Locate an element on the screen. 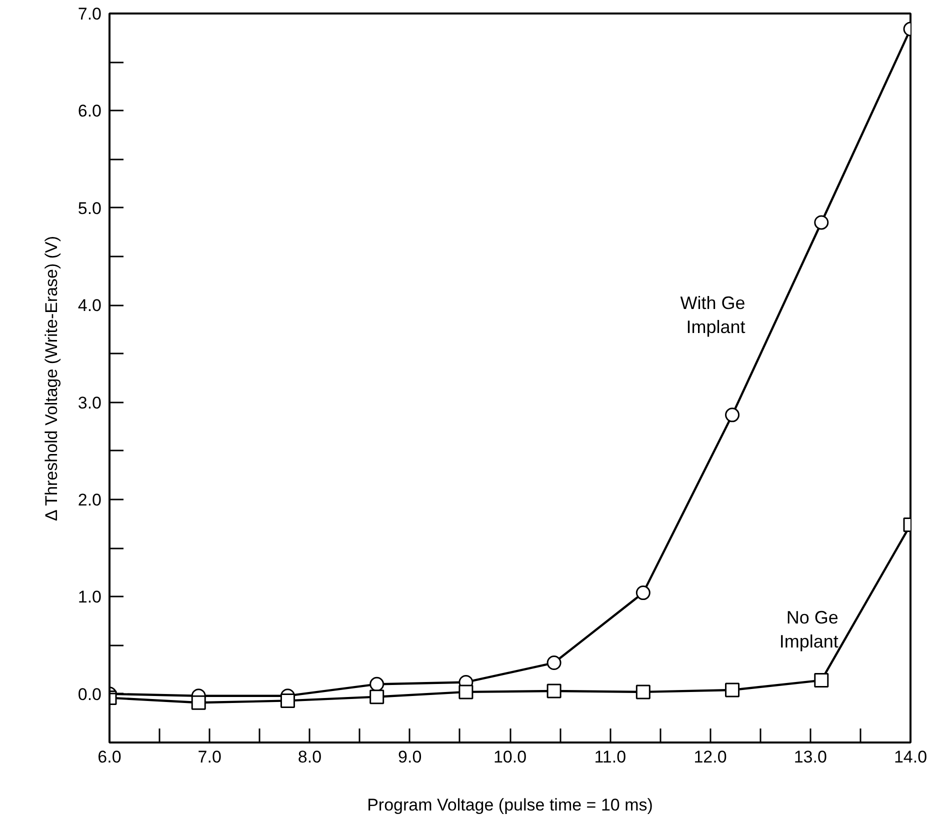  x-tick-label: 12.0 is located at coordinates (710, 757).